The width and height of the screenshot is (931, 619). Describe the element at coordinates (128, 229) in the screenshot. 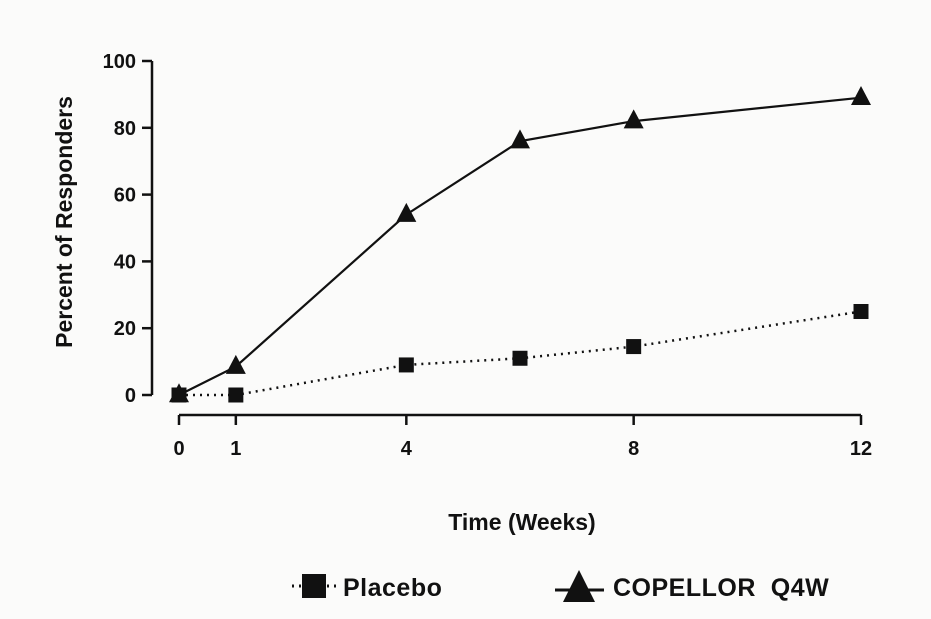

I see `y-axis: 0 20 40 60 80 100` at that location.